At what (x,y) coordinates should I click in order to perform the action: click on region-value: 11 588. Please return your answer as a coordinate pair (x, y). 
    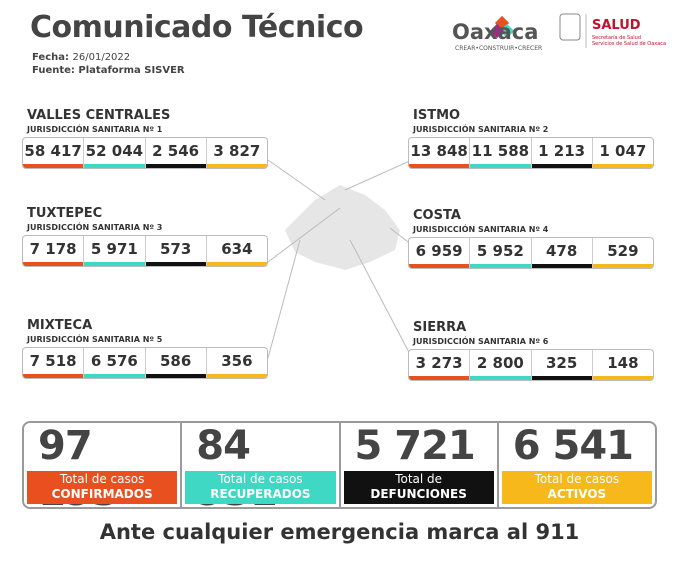
    Looking at the image, I should click on (501, 153).